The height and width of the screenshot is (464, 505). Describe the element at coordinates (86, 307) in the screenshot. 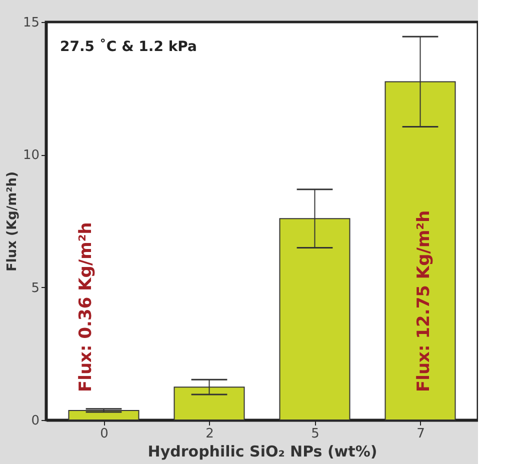

I see `annotation: Flux: 0.36 Kg/m²h` at that location.